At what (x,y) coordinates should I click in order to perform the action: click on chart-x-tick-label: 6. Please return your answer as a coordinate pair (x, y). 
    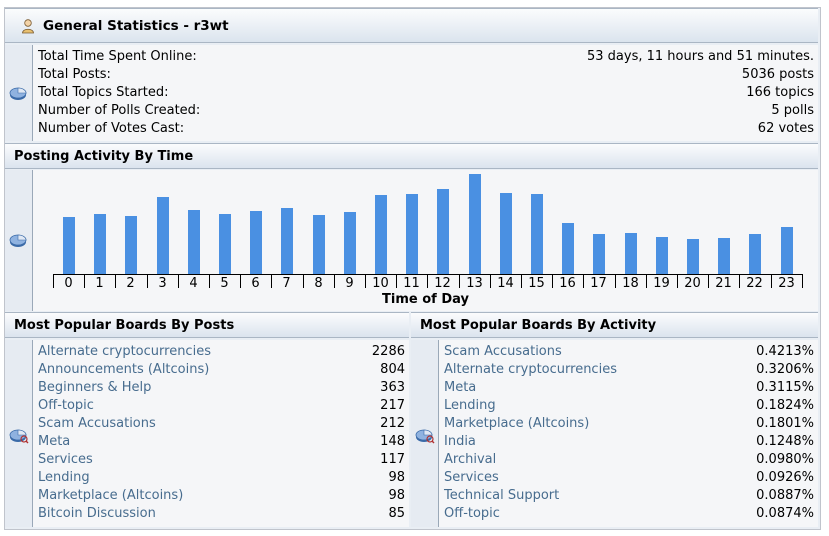
    Looking at the image, I should click on (255, 283).